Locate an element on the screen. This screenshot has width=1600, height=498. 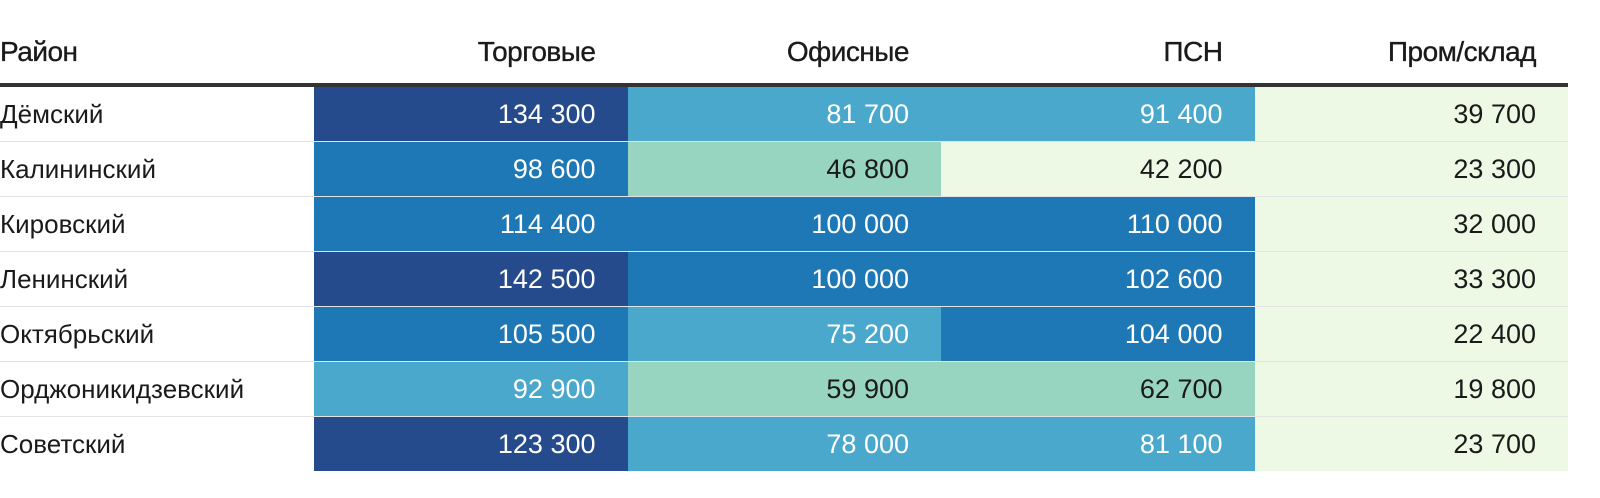
heat-cell: 59 900 is located at coordinates (784, 389).